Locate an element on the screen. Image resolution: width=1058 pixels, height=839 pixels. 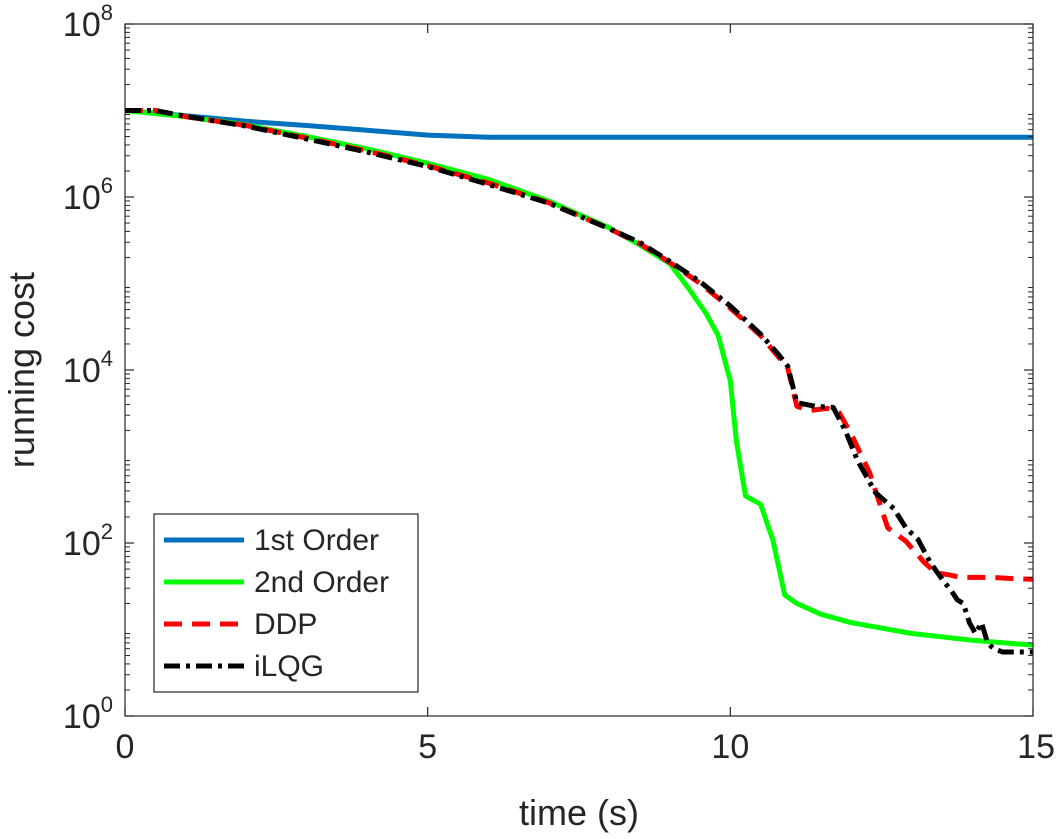
y-tick-label: 10⁶ is located at coordinates (88, 195).